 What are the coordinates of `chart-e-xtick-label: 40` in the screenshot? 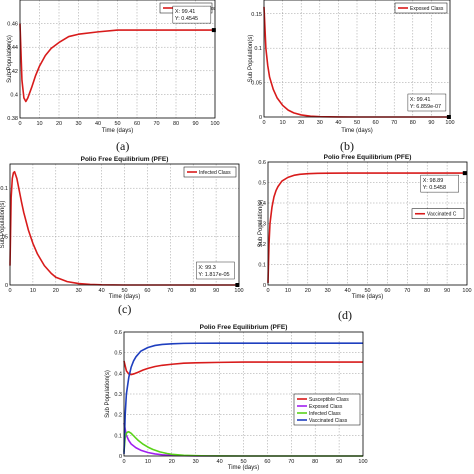 It's located at (220, 462).